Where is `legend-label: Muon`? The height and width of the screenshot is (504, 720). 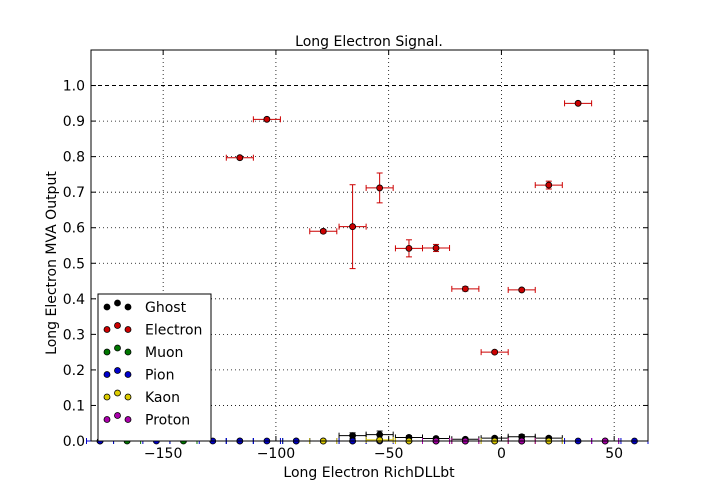 legend-label: Muon is located at coordinates (164, 353).